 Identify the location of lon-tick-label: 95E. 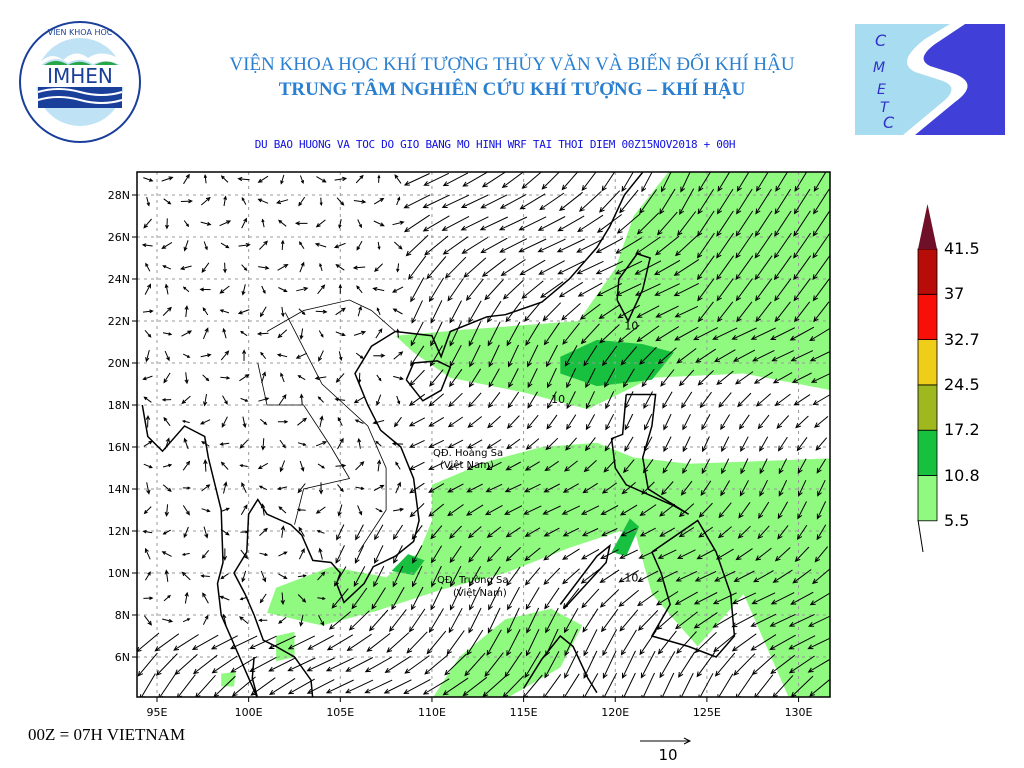
(157, 712).